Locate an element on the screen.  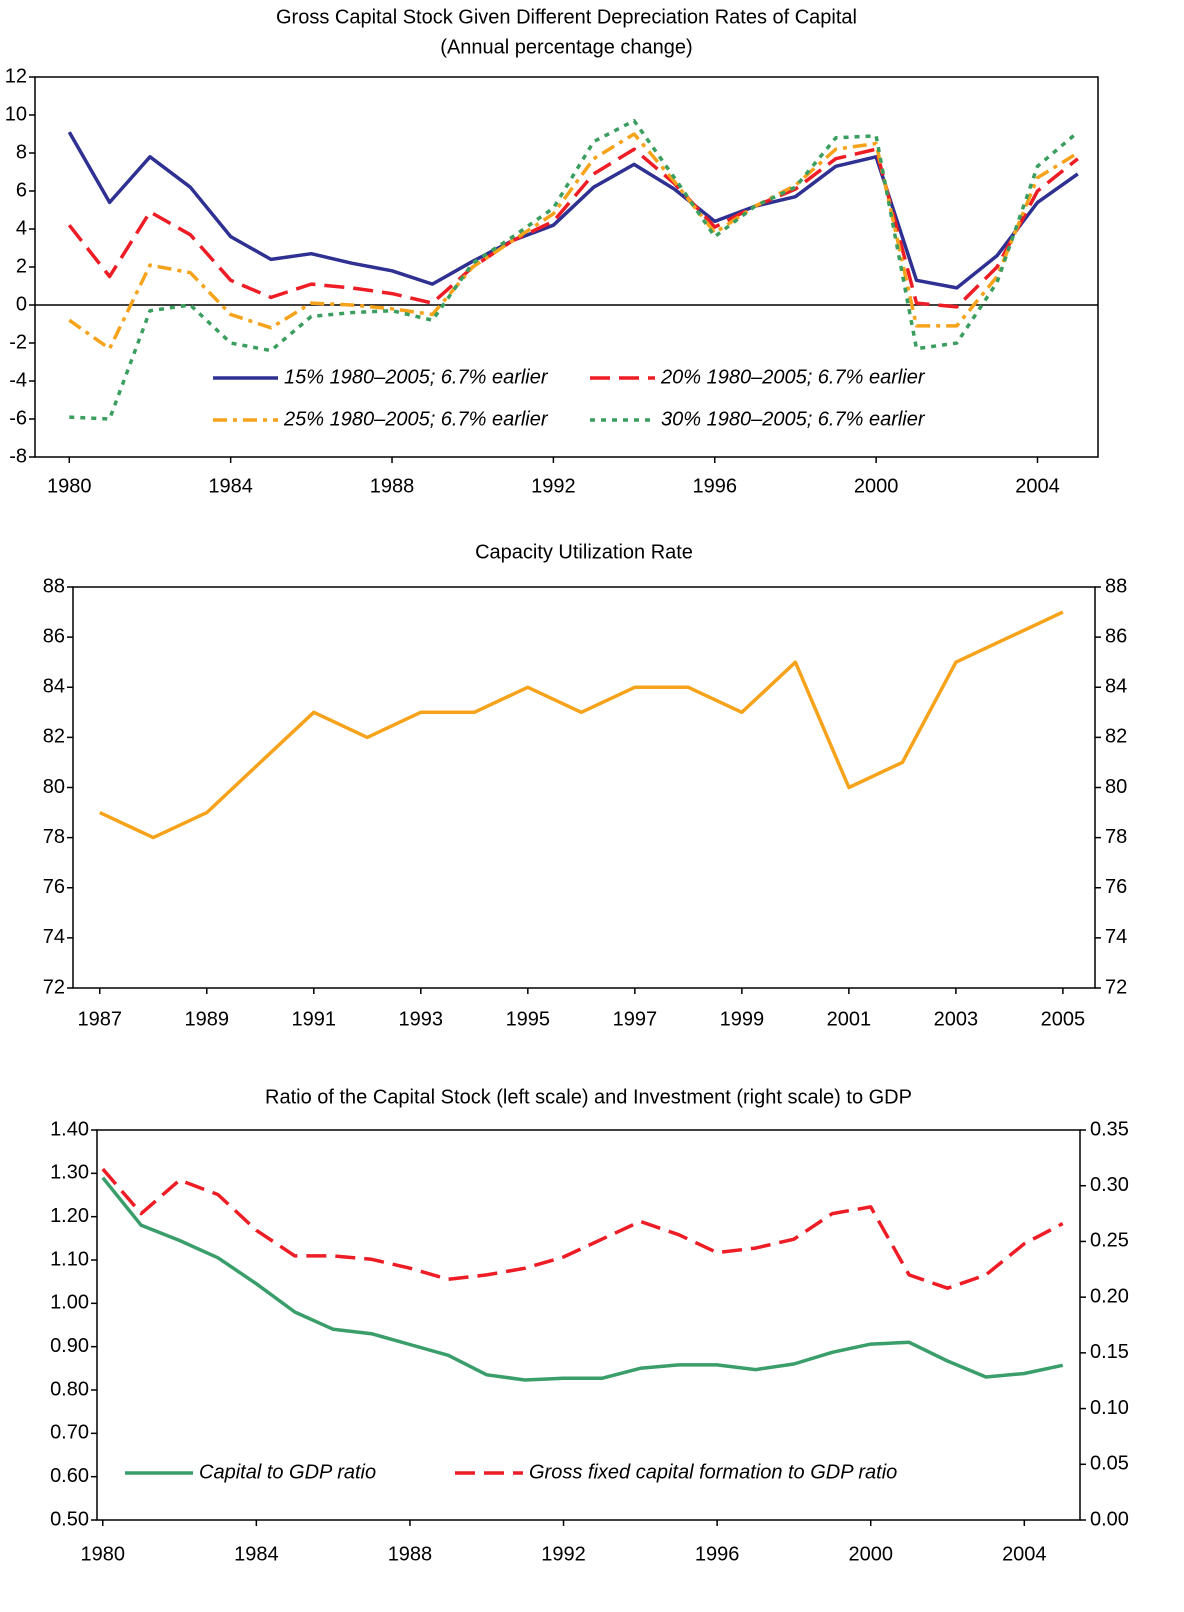
y2-tick-label: 0.30 is located at coordinates (1109, 1185).